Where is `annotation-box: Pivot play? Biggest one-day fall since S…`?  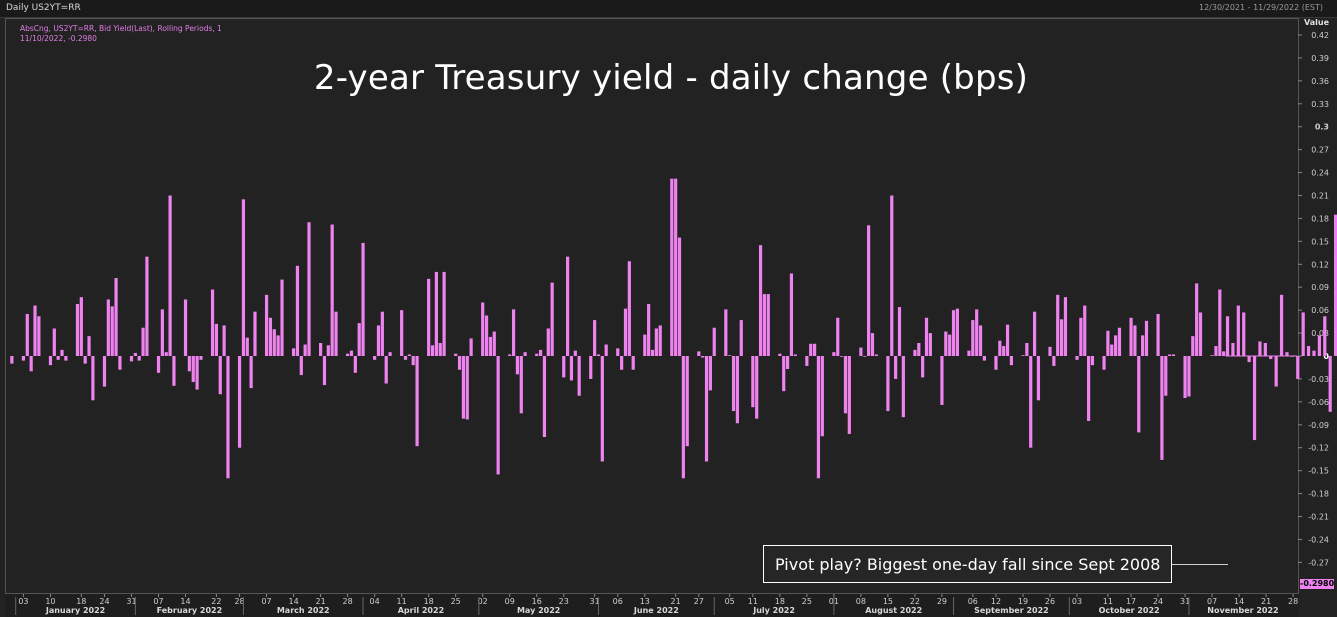 annotation-box: Pivot play? Biggest one-day fall since S… is located at coordinates (968, 564).